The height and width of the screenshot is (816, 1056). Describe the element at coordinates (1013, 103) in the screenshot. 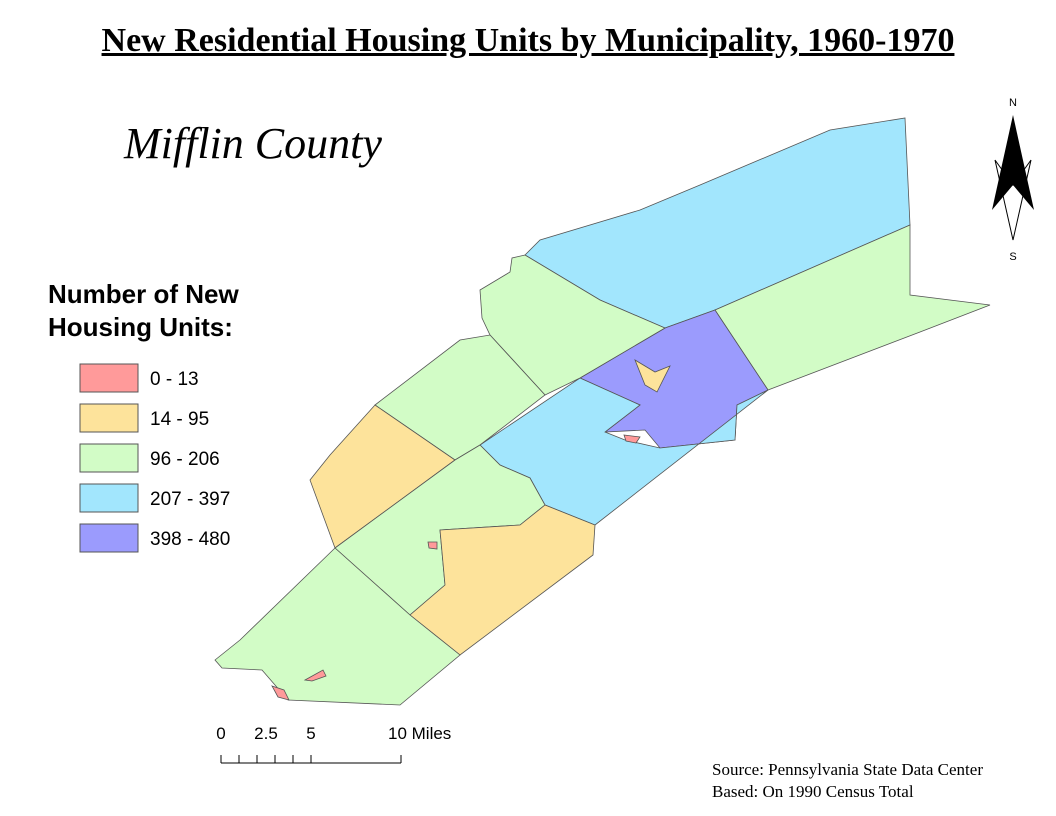

I see `north-label: N` at that location.